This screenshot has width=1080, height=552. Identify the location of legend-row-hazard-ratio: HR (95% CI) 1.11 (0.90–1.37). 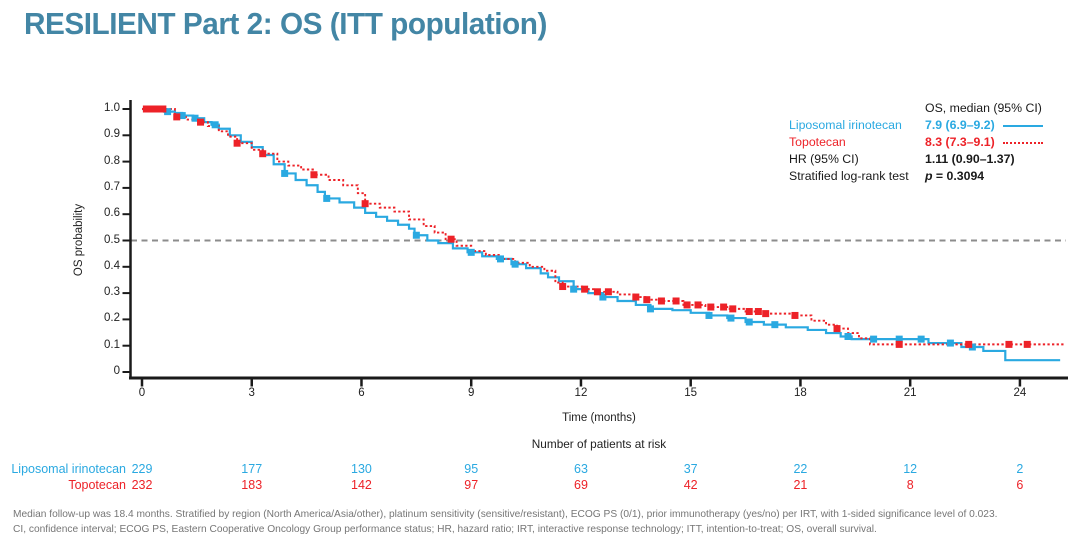
(929, 159).